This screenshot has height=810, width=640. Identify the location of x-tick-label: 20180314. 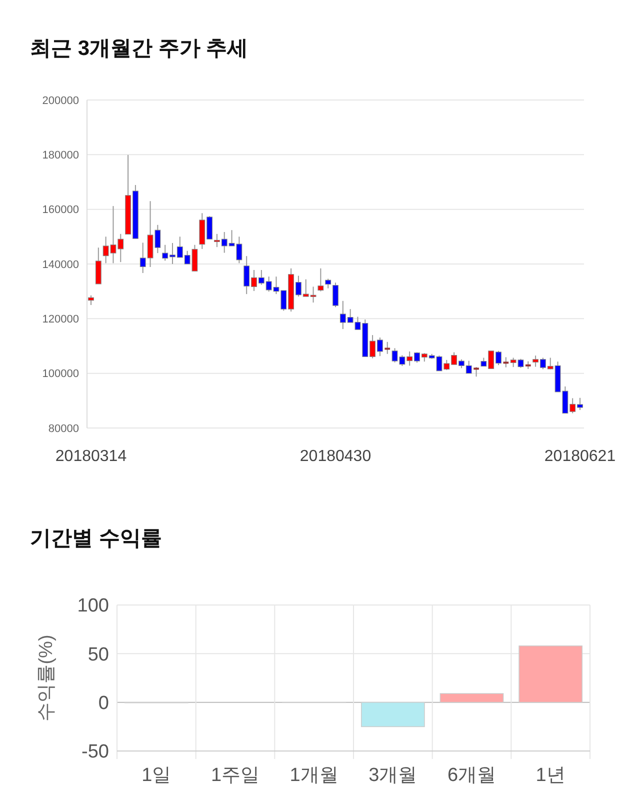
(91, 456).